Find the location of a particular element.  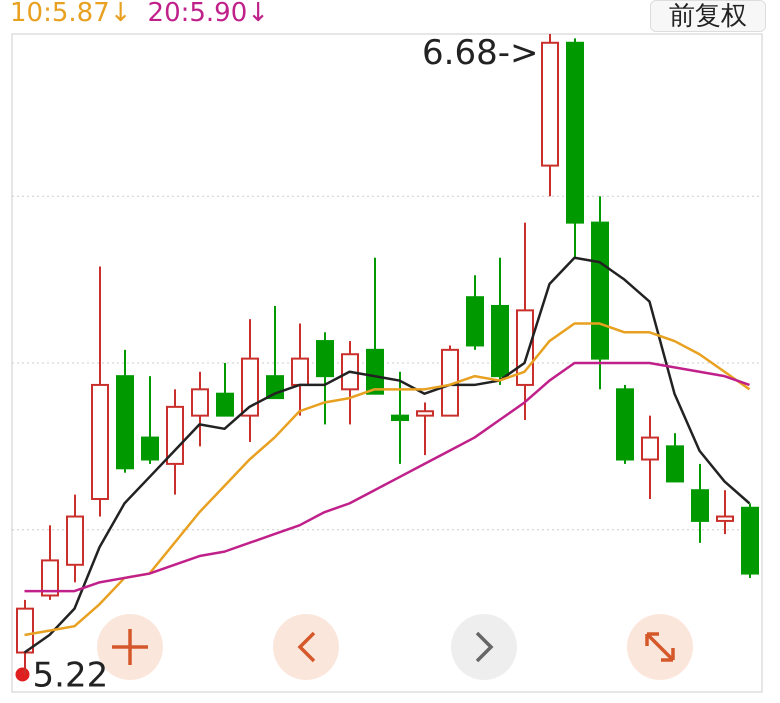

text: 前复权 is located at coordinates (708, 16).